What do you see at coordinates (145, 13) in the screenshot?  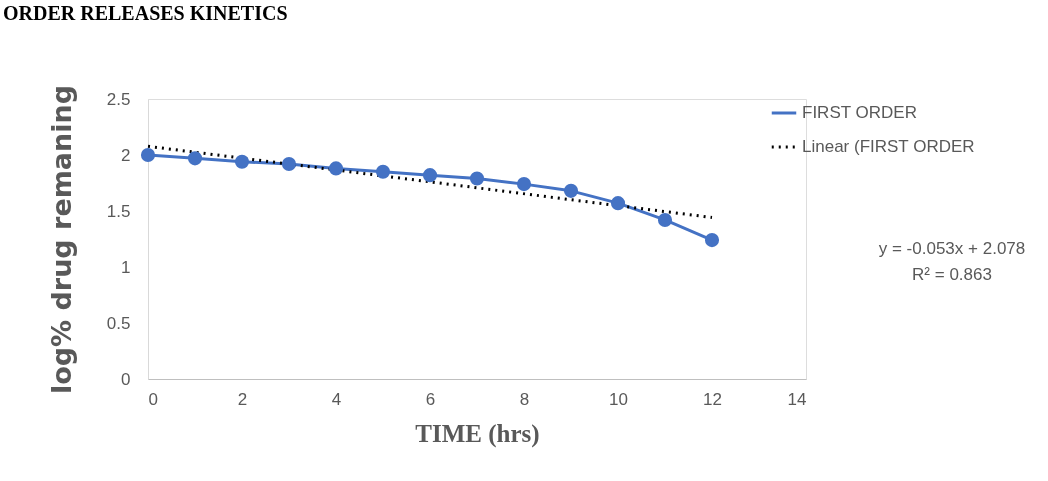 I see `chart-title: ORDER RELEASES KINETICS` at bounding box center [145, 13].